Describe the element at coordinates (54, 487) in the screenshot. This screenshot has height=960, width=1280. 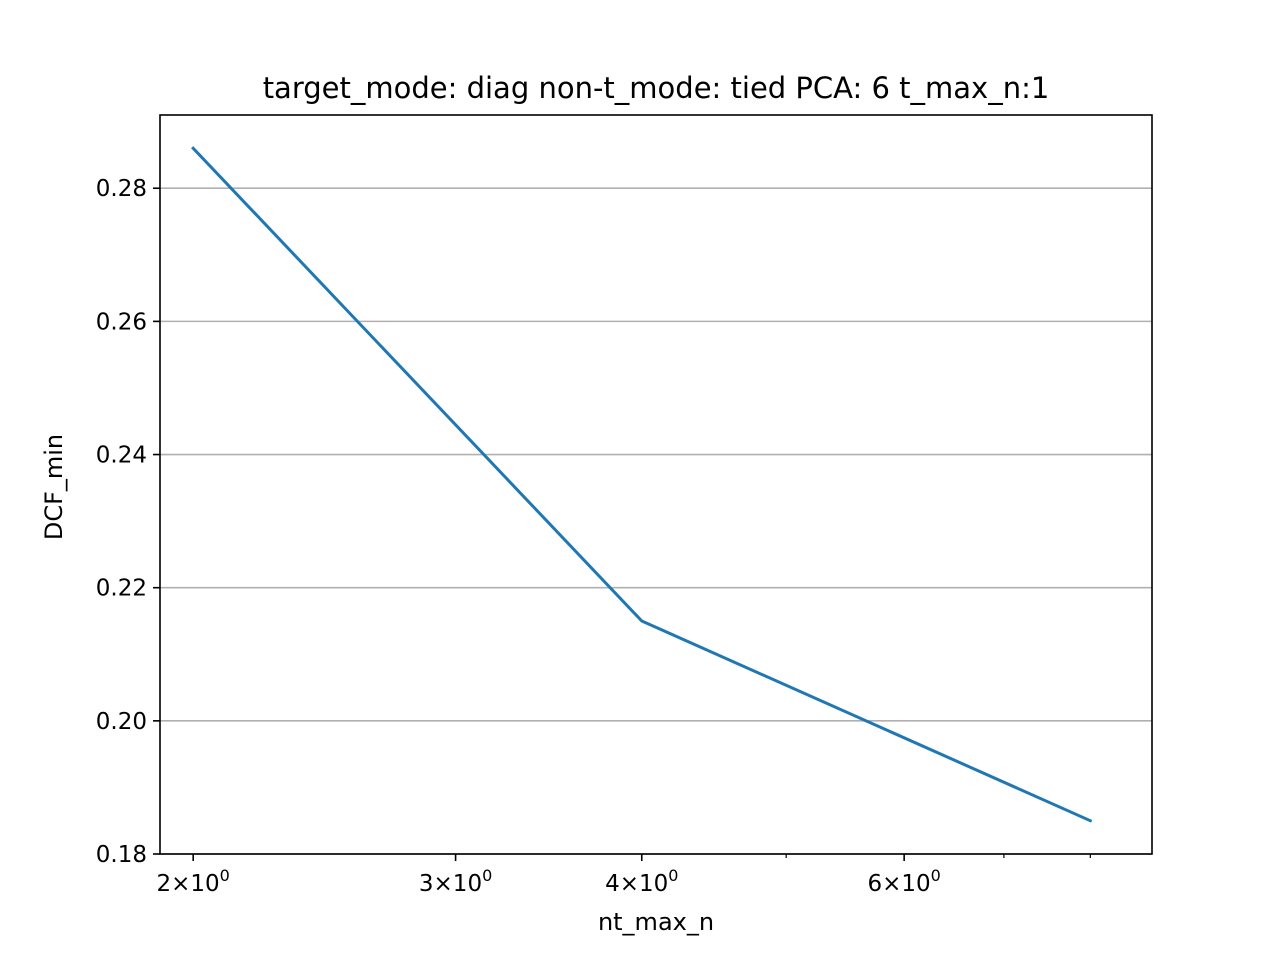
I see `y-axis-label: DCF_min` at that location.